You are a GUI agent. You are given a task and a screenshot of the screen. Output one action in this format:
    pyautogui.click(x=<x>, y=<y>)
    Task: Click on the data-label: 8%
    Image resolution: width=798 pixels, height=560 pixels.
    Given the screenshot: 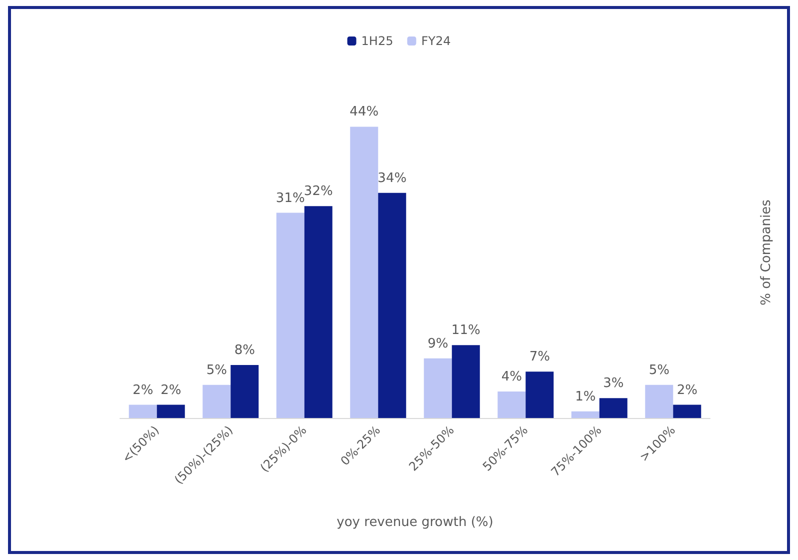 What is the action you would take?
    pyautogui.click(x=244, y=350)
    